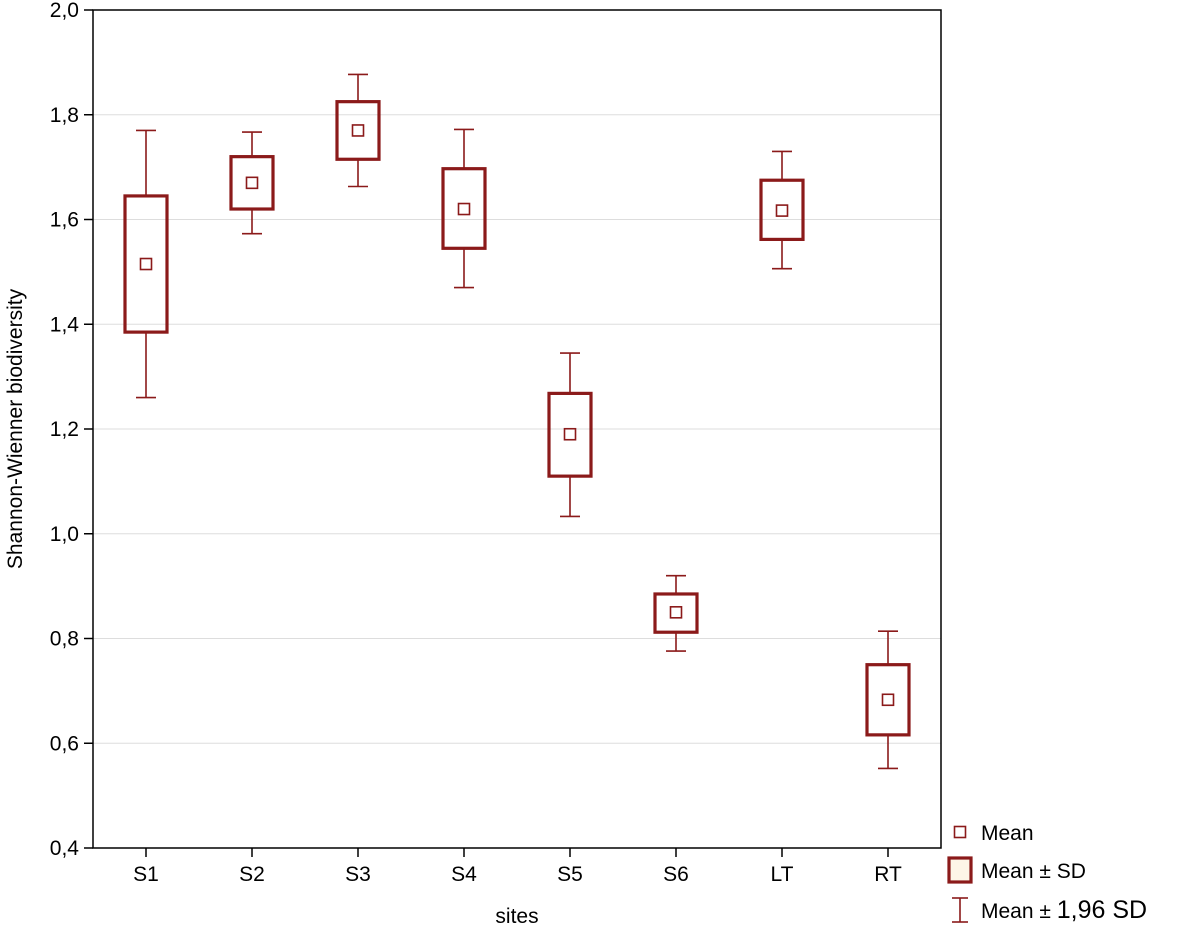 The height and width of the screenshot is (929, 1200). What do you see at coordinates (252, 874) in the screenshot?
I see `x-tick-label: S2` at bounding box center [252, 874].